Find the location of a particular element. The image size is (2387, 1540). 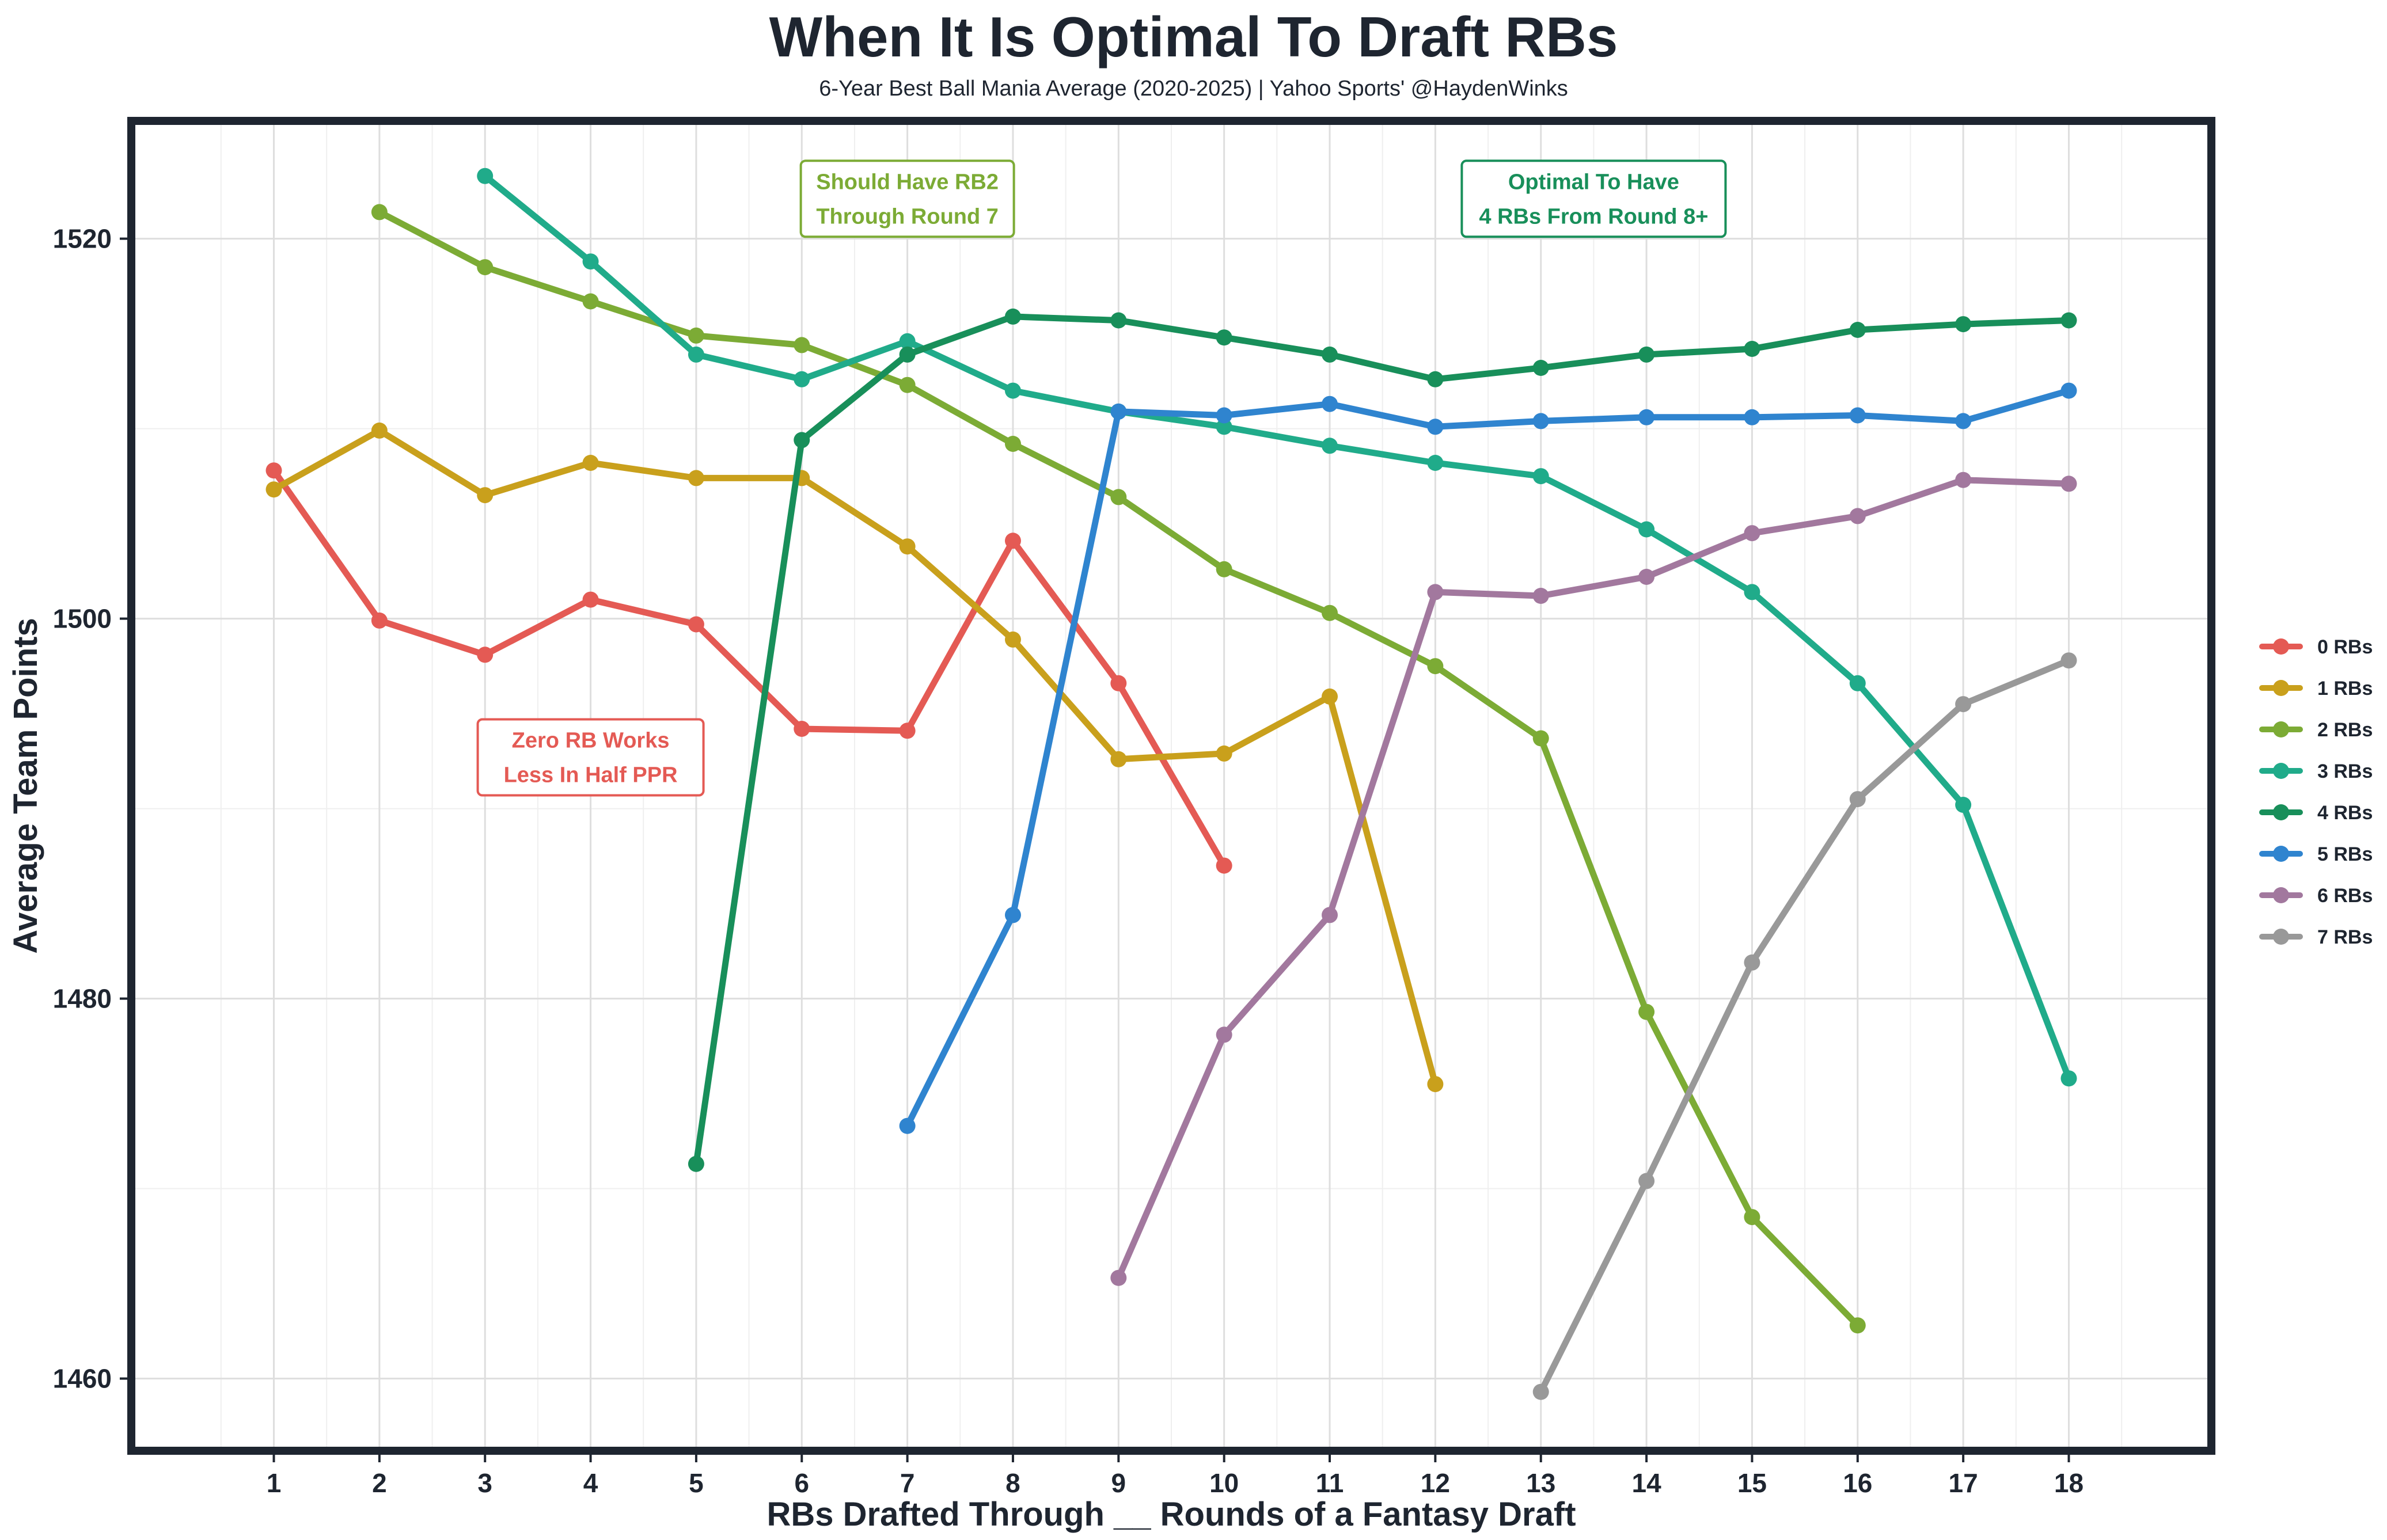

annotation: Optimal To Have 4 RBs From Round 8+ is located at coordinates (1593, 199).